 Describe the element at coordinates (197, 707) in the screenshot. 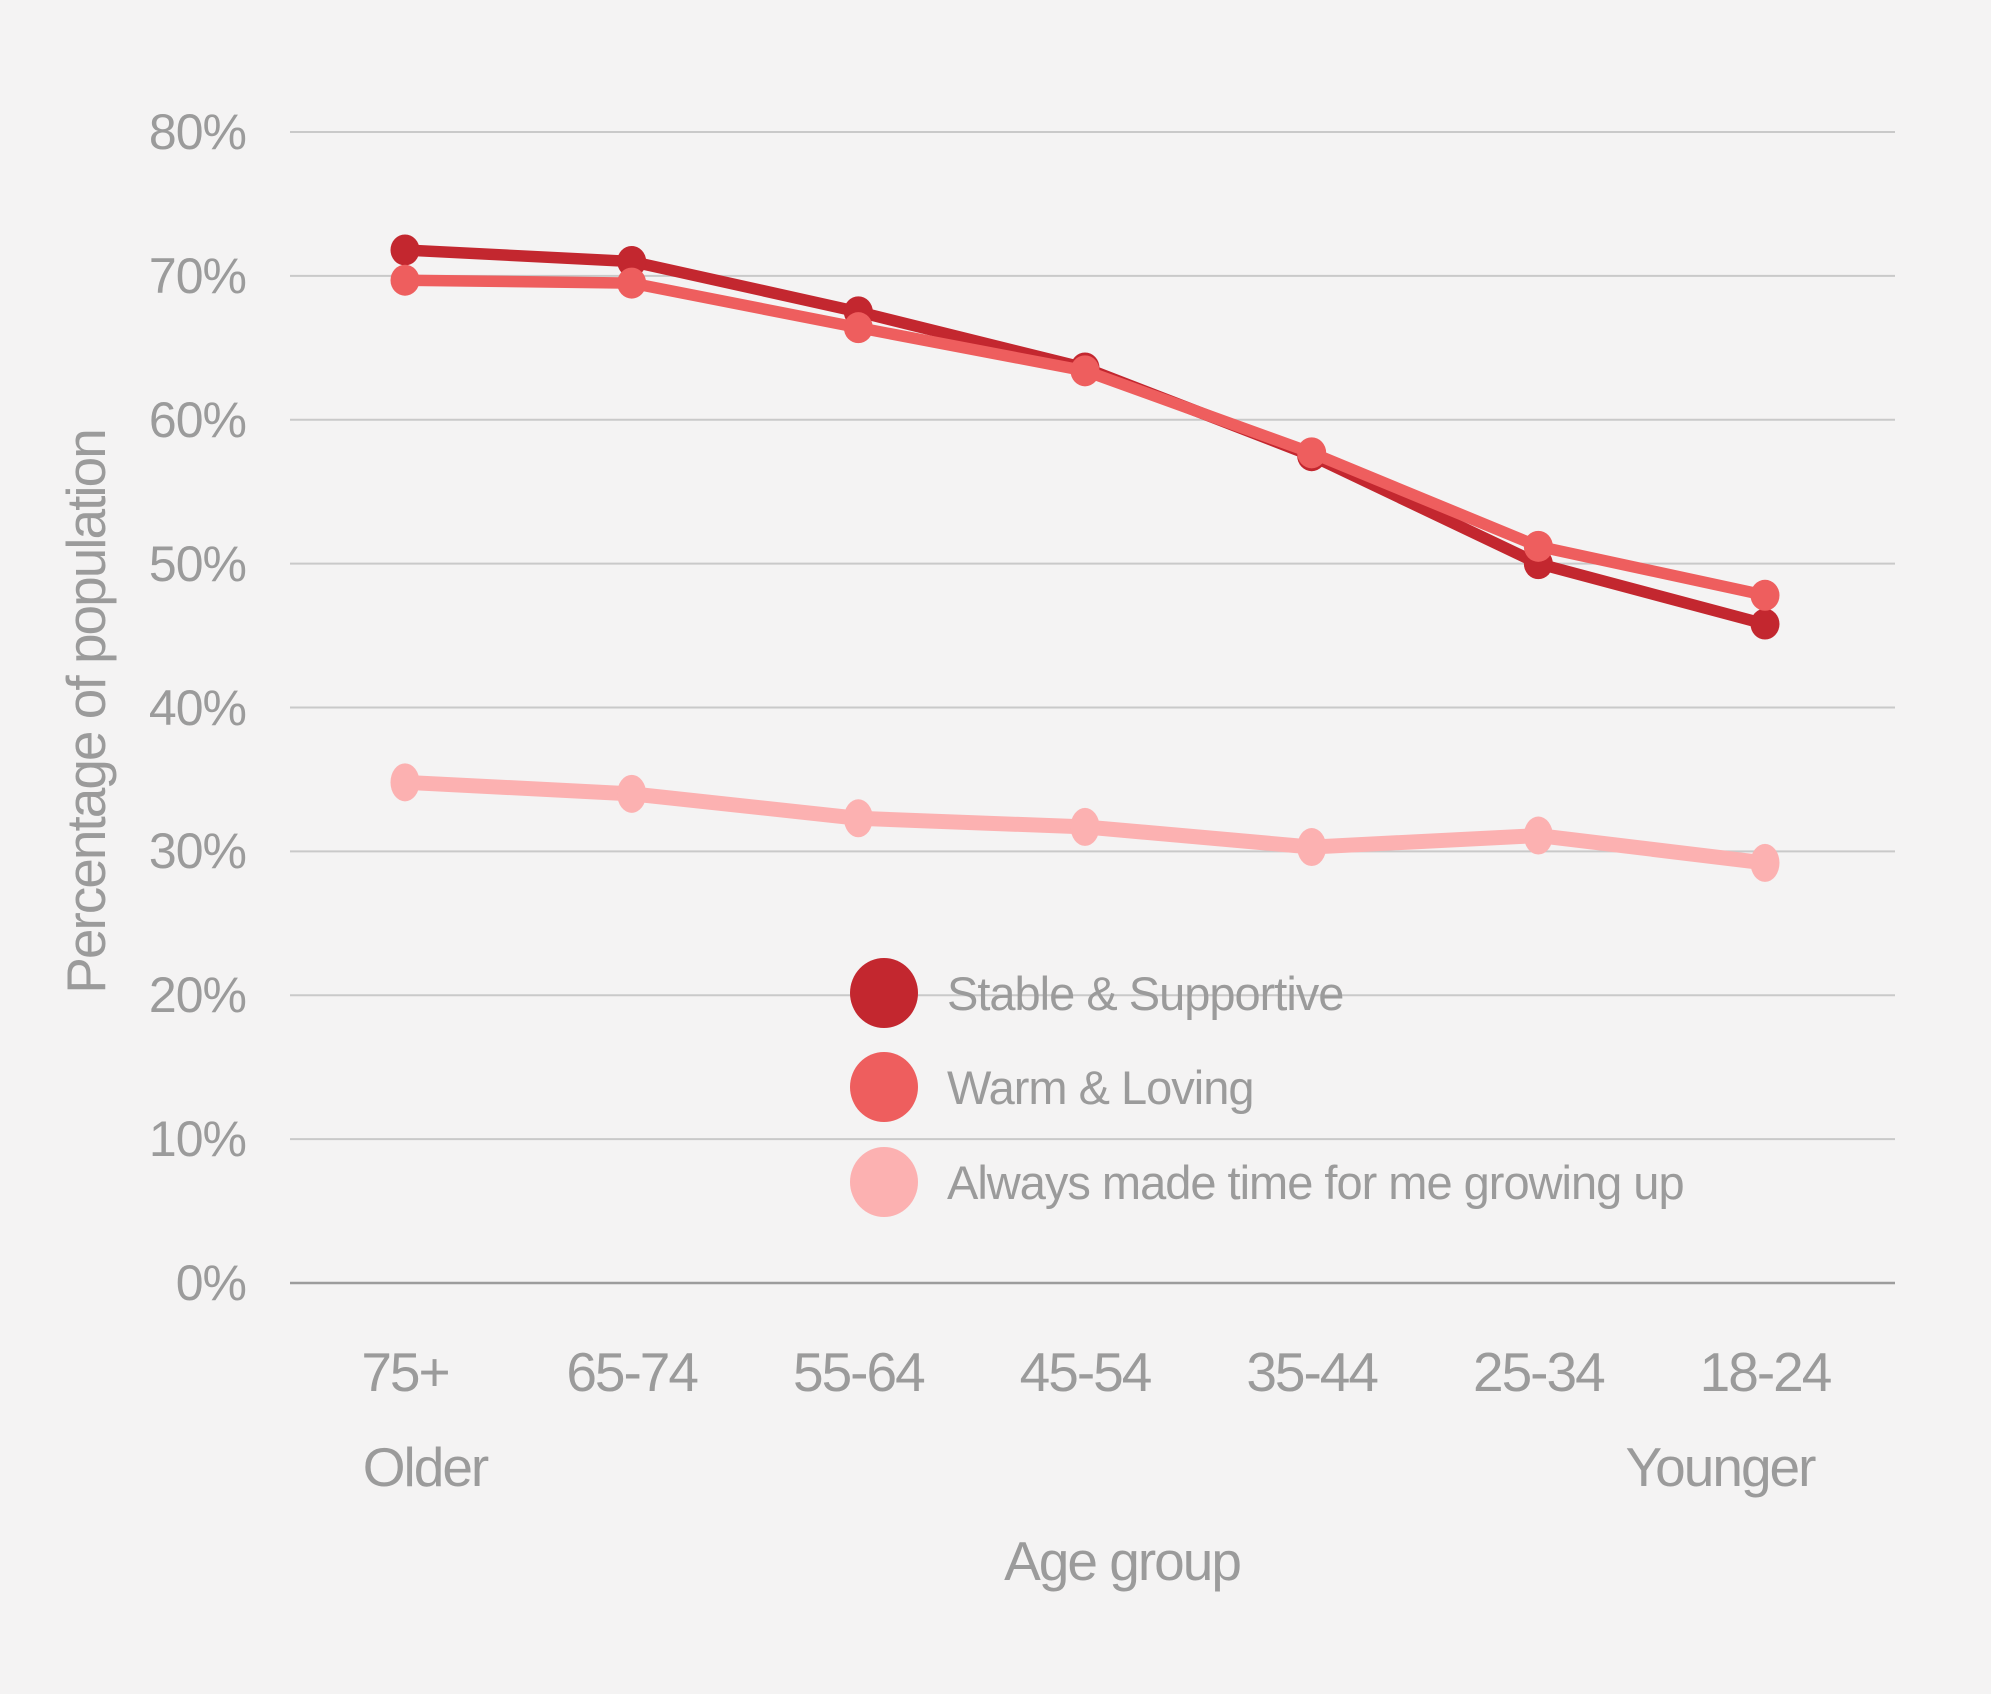

I see `y-tick-label: 40%` at that location.